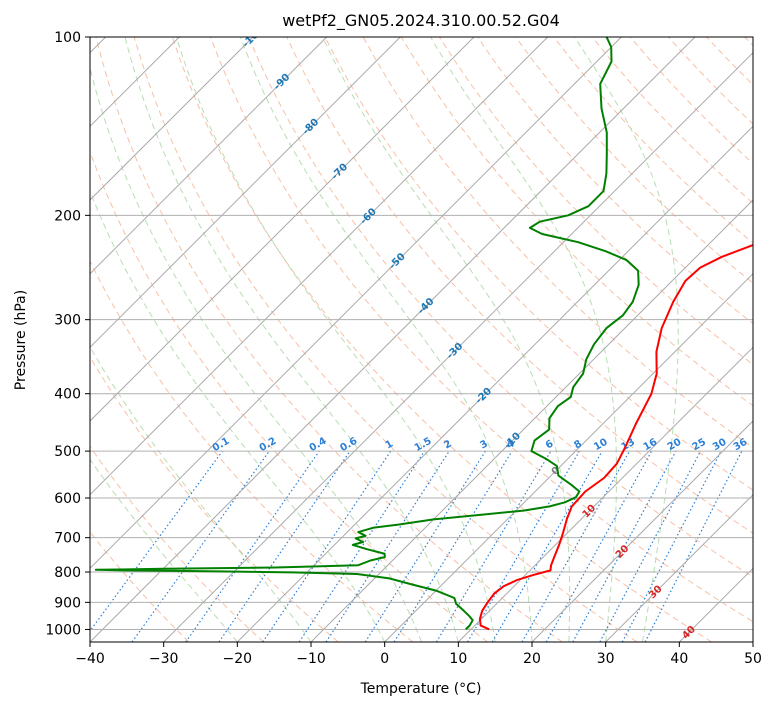 The height and width of the screenshot is (708, 775). Describe the element at coordinates (458, 659) in the screenshot. I see `x-tick-label: 10` at that location.